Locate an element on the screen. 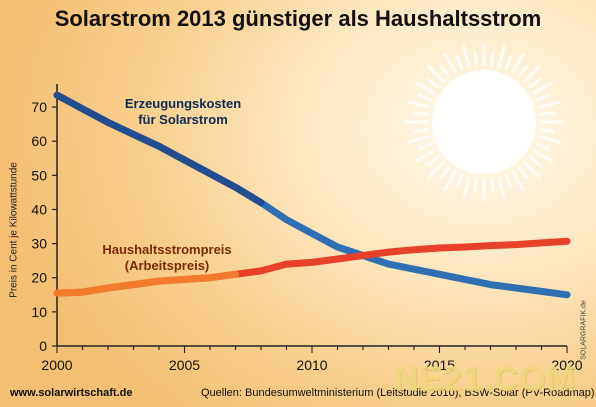  y-tick-label: 40 is located at coordinates (39, 209).